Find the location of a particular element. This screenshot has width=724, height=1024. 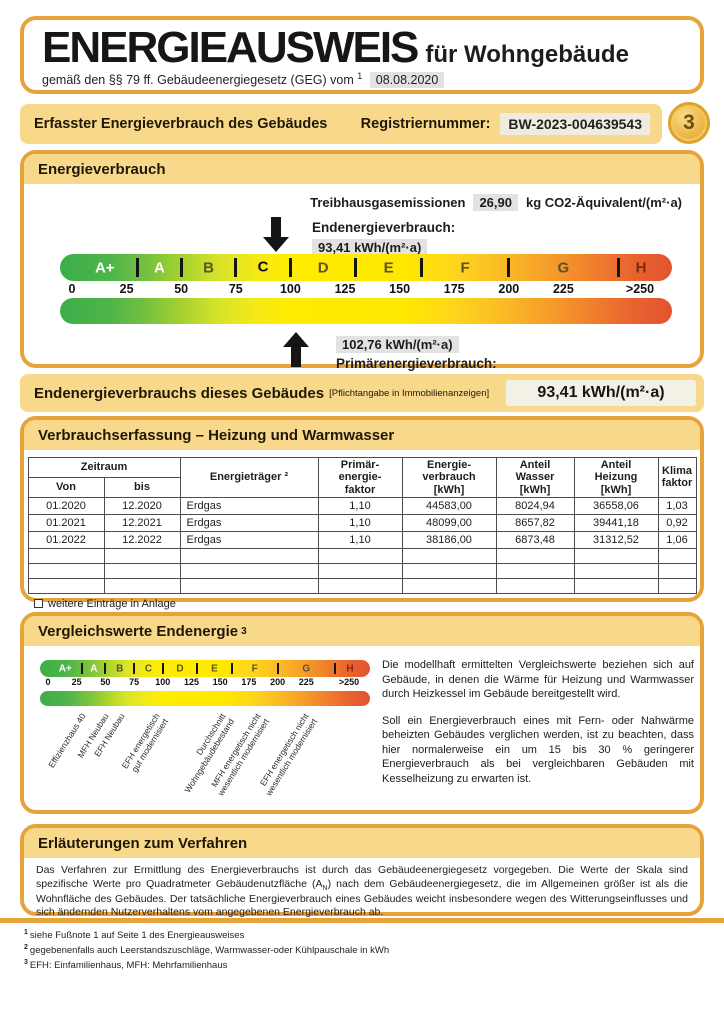

col-anteil-heizung: Anteil Heizung [kWh] is located at coordinates (616, 477).